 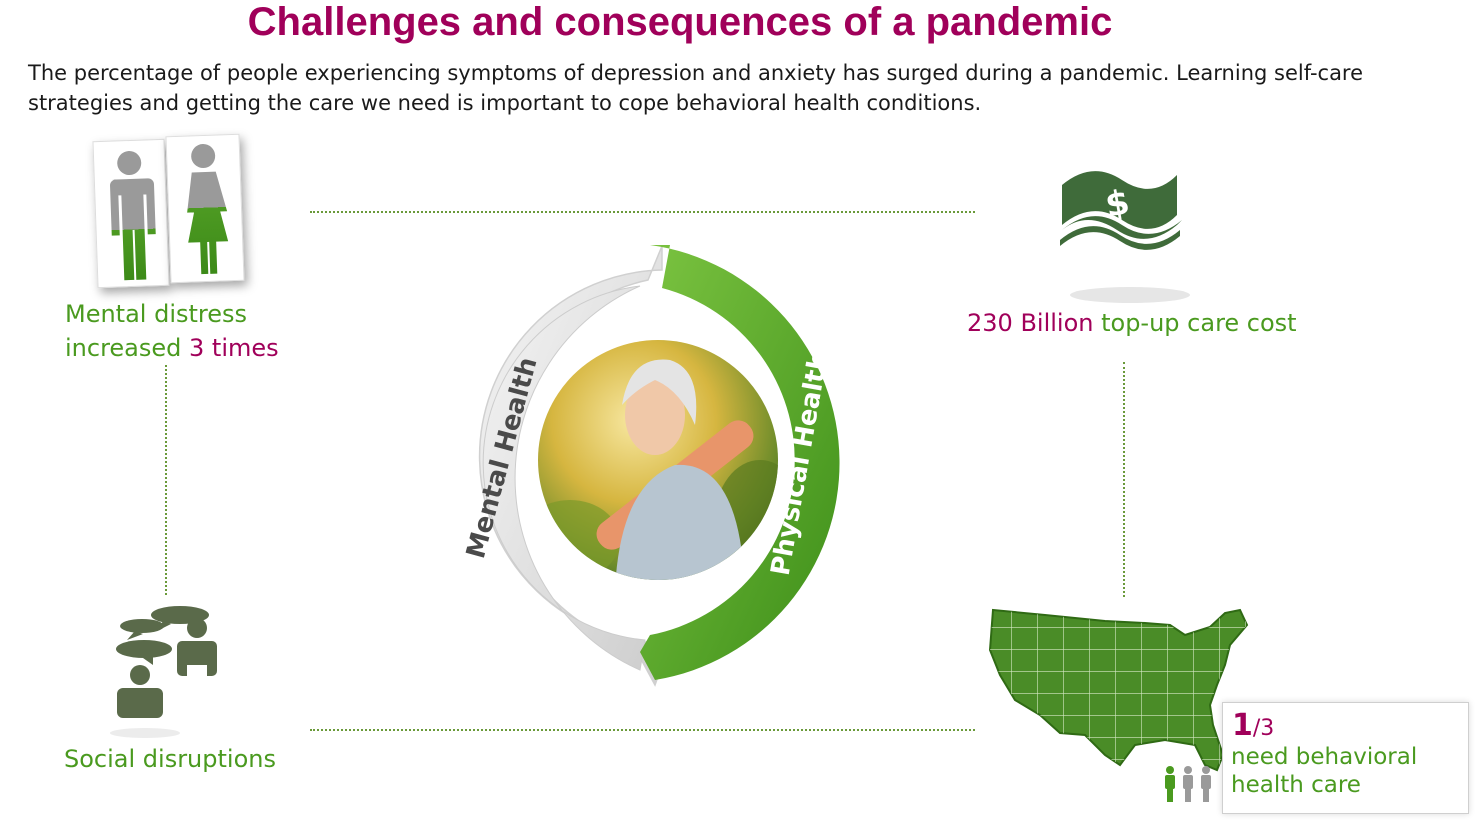 I want to click on people-ratio-icon, so click(x=1188, y=784).